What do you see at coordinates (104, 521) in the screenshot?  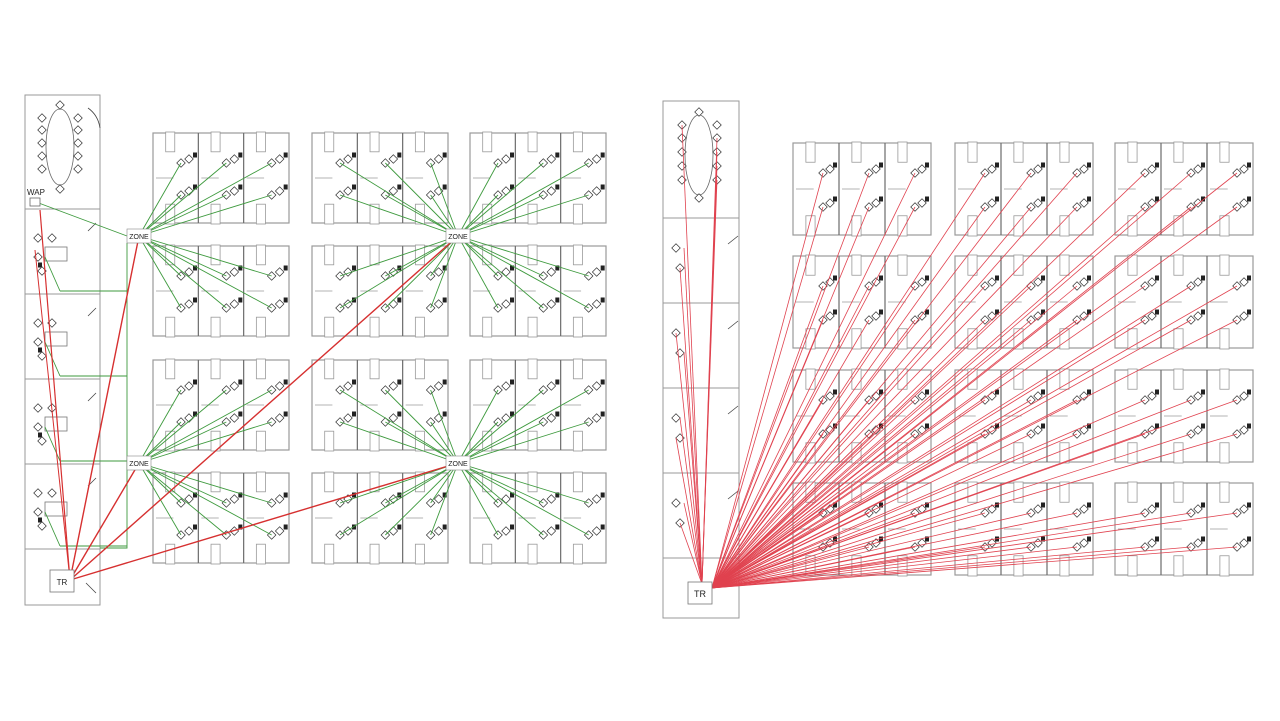 I see `home-run-cable` at bounding box center [104, 521].